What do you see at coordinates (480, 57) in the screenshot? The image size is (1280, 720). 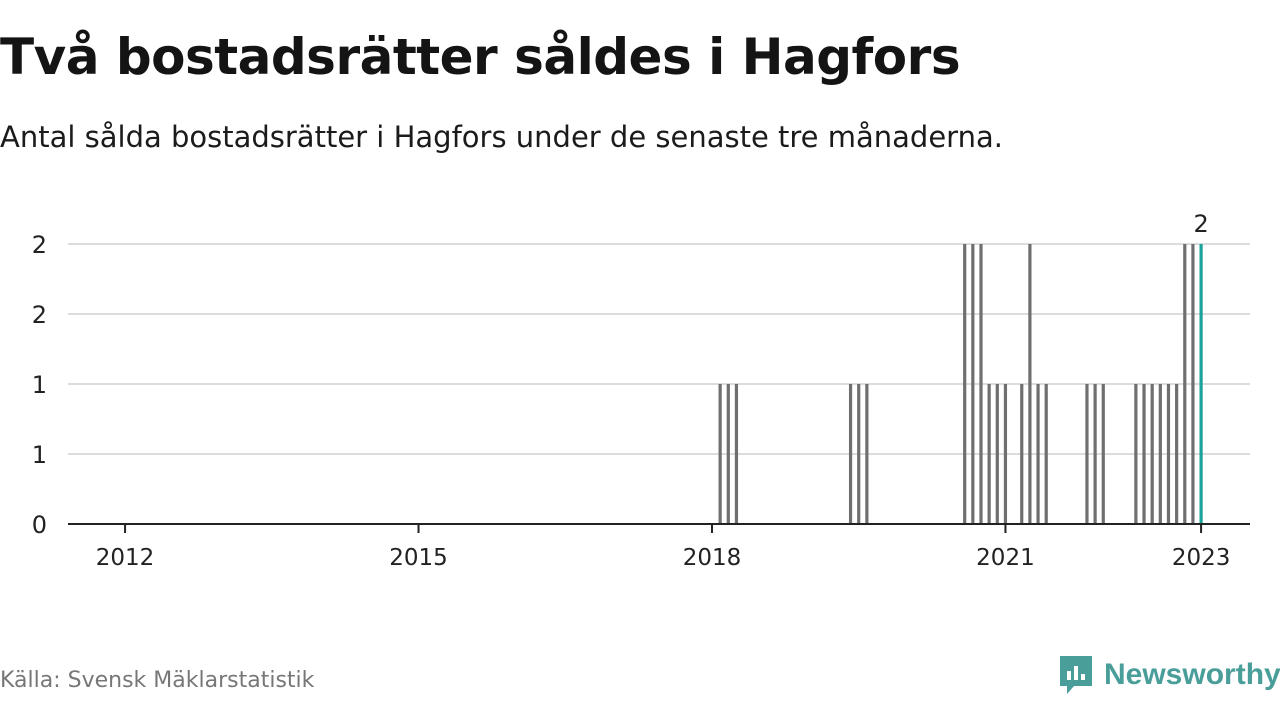 I see `chart-title: Två bostadsrätter såldes i Hagfors` at bounding box center [480, 57].